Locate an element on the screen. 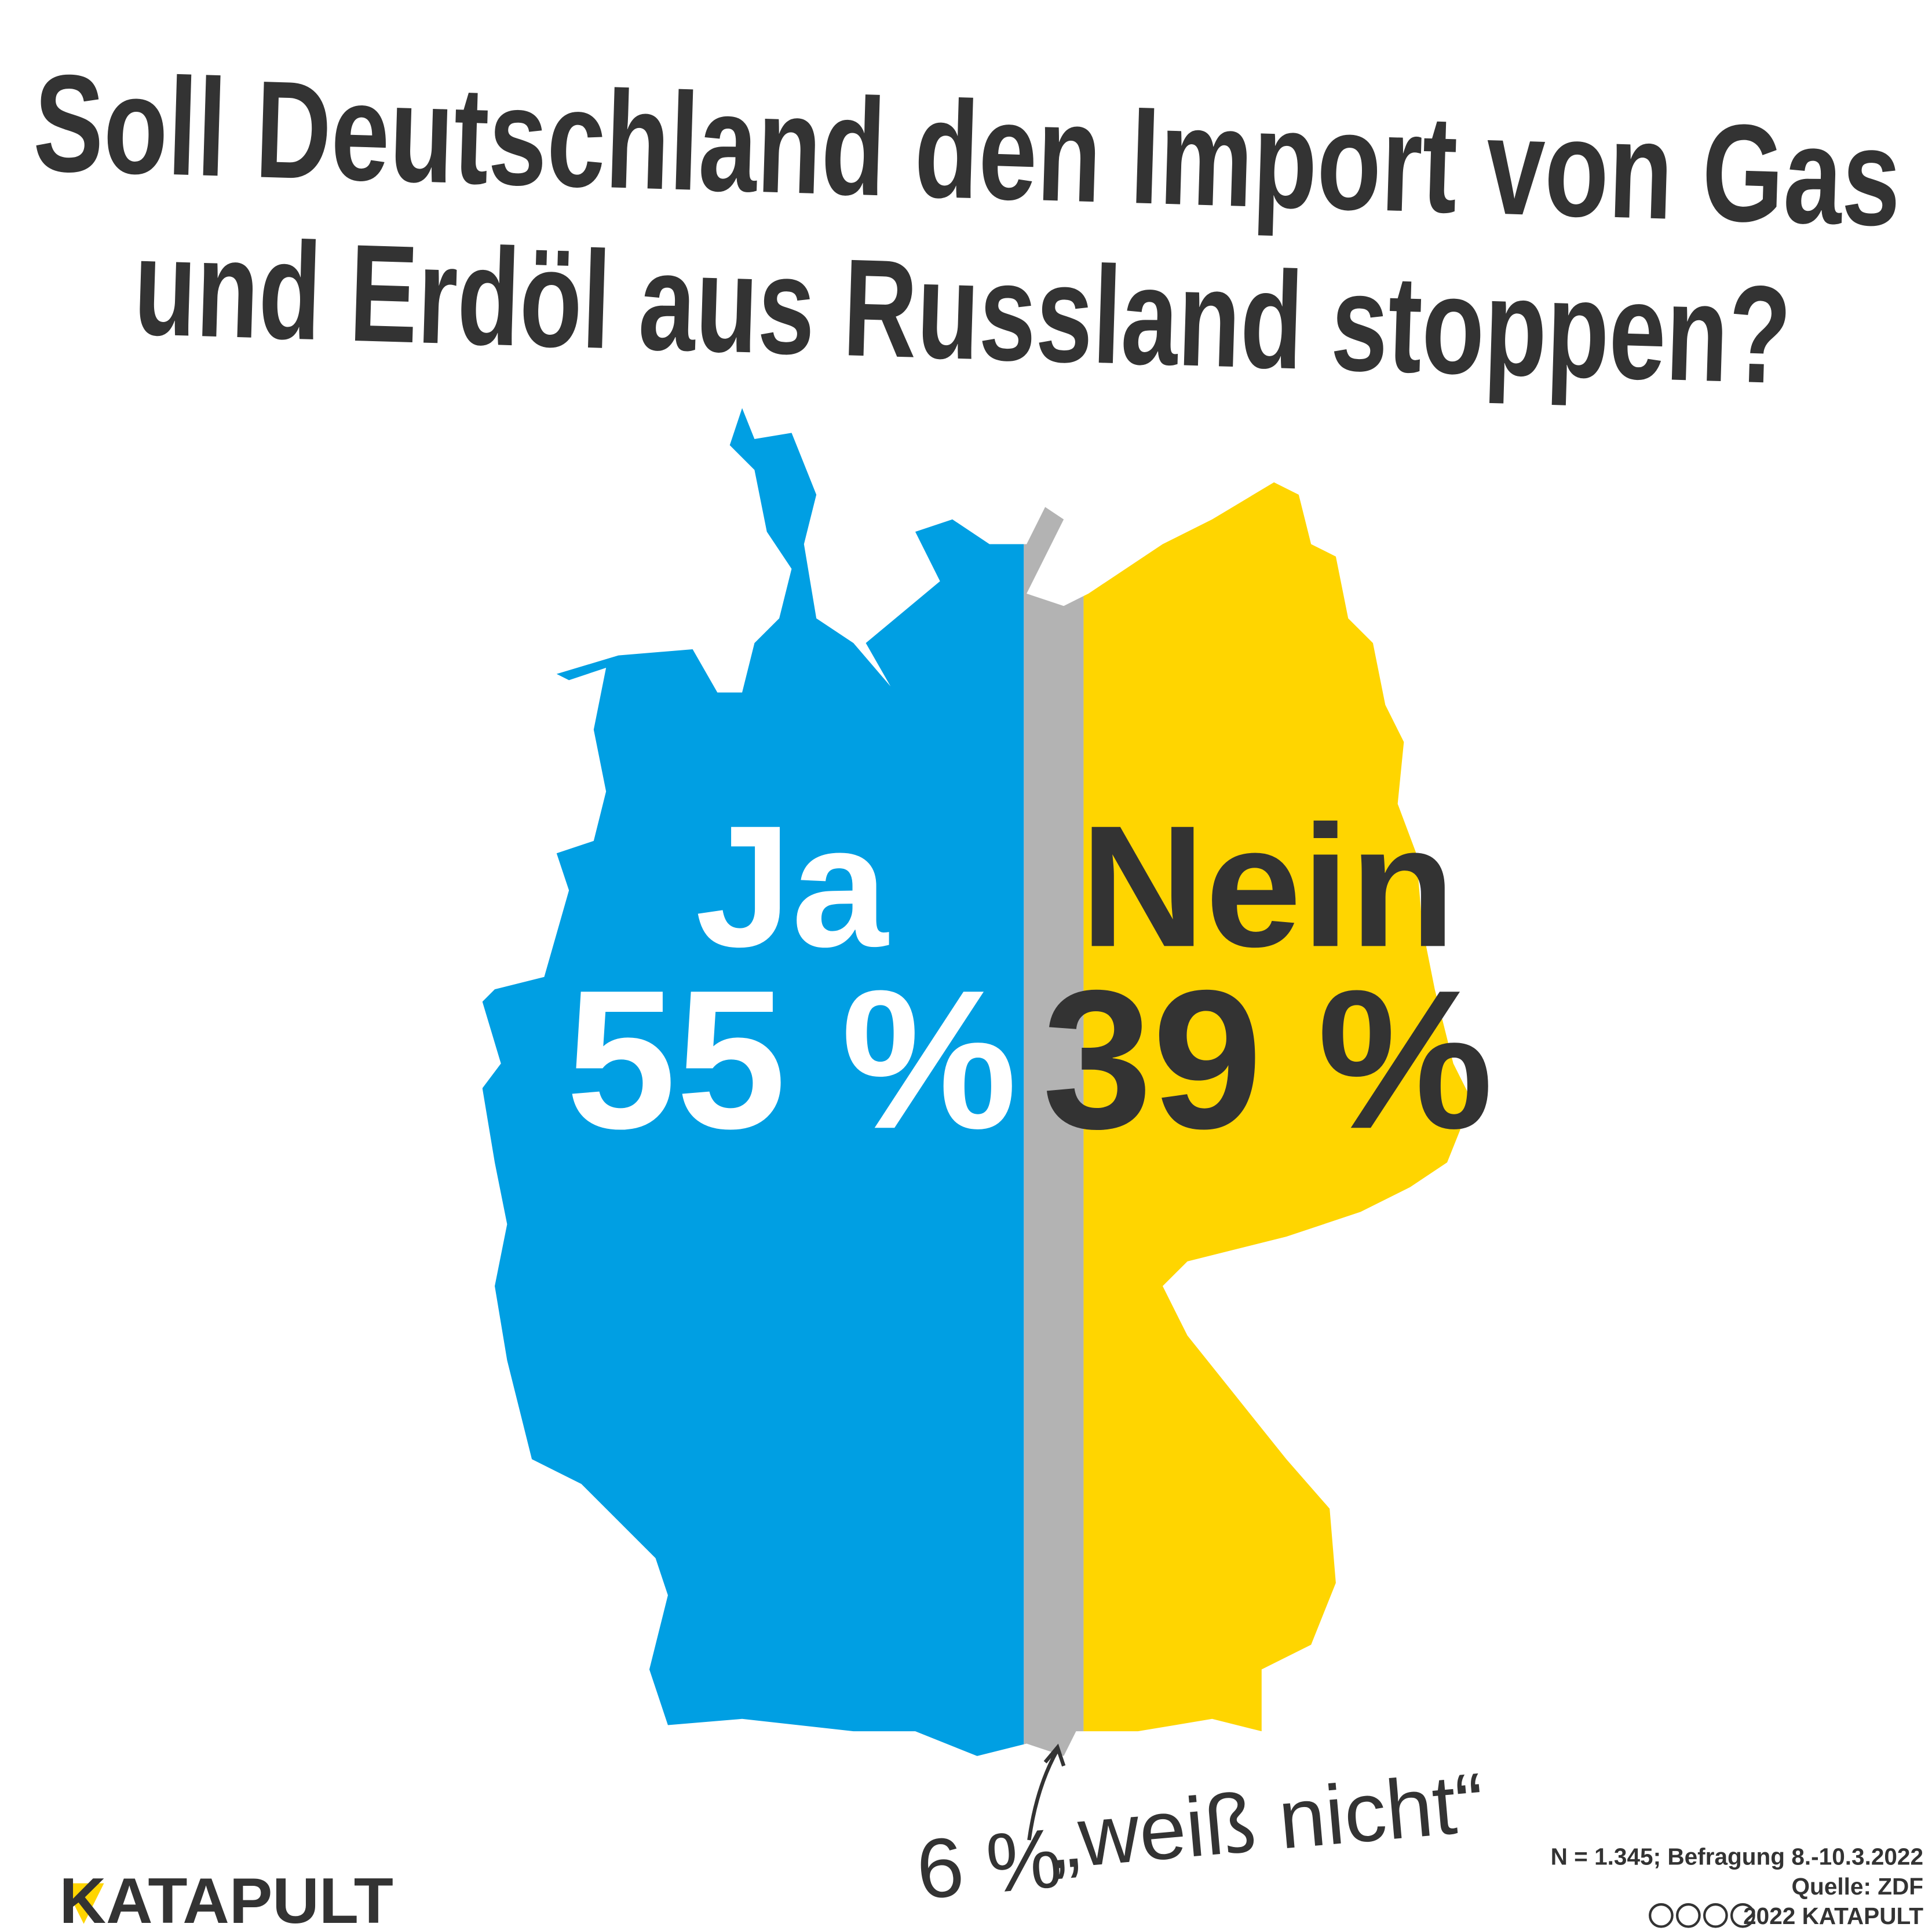 This screenshot has width=1932, height=1931. category-label: Ja is located at coordinates (792, 886).